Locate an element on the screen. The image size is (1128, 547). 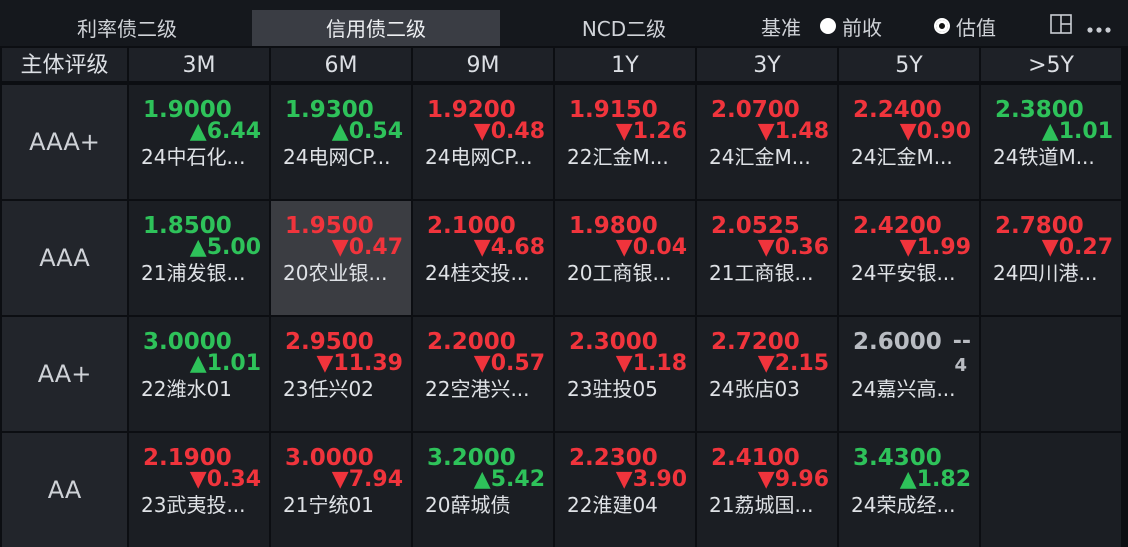
yield-value: 3.4300 is located at coordinates (897, 458).